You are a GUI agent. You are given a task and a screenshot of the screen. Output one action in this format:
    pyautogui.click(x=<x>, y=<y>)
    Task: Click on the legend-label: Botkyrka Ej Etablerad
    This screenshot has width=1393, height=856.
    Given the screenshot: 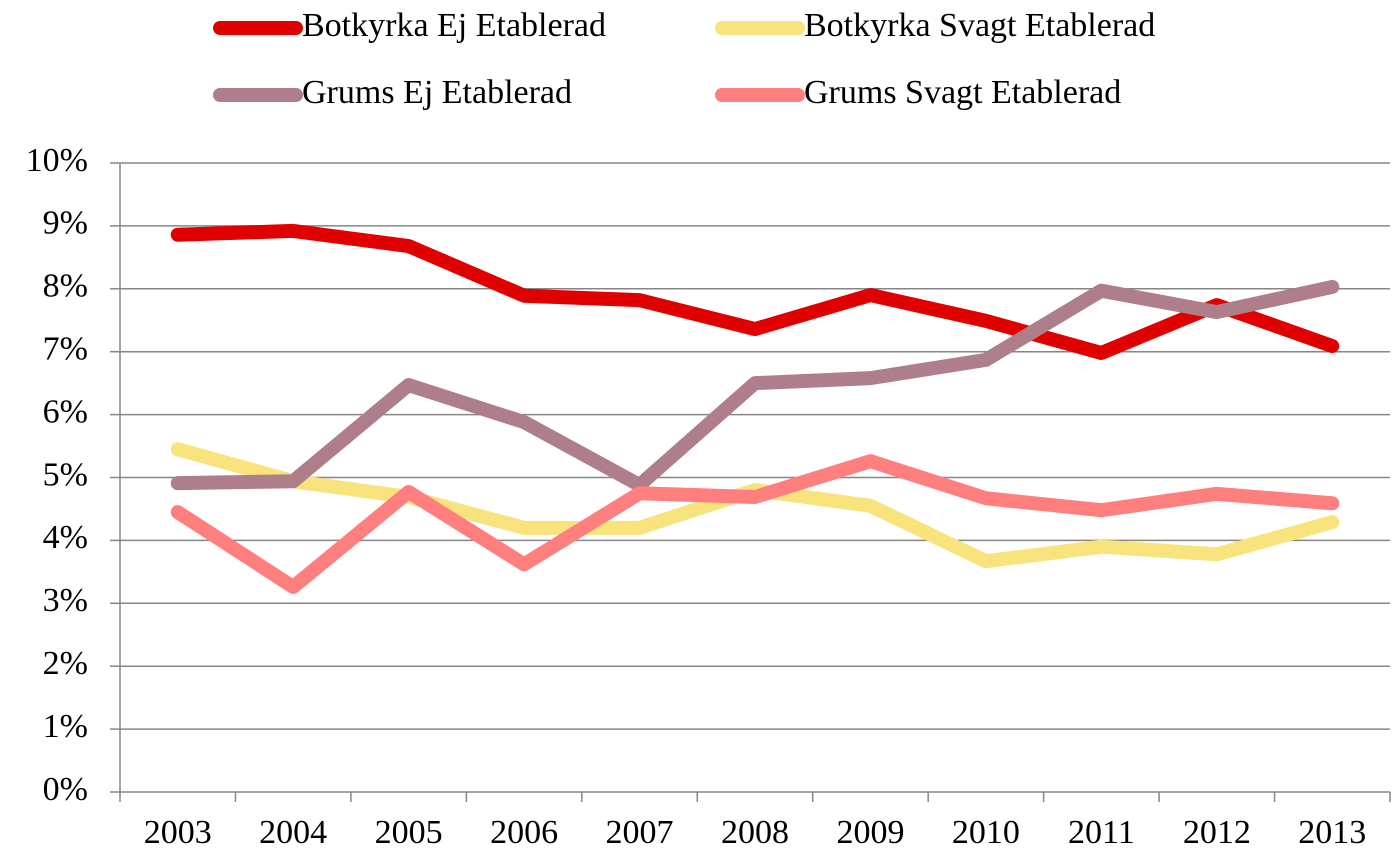 What is the action you would take?
    pyautogui.click(x=454, y=25)
    